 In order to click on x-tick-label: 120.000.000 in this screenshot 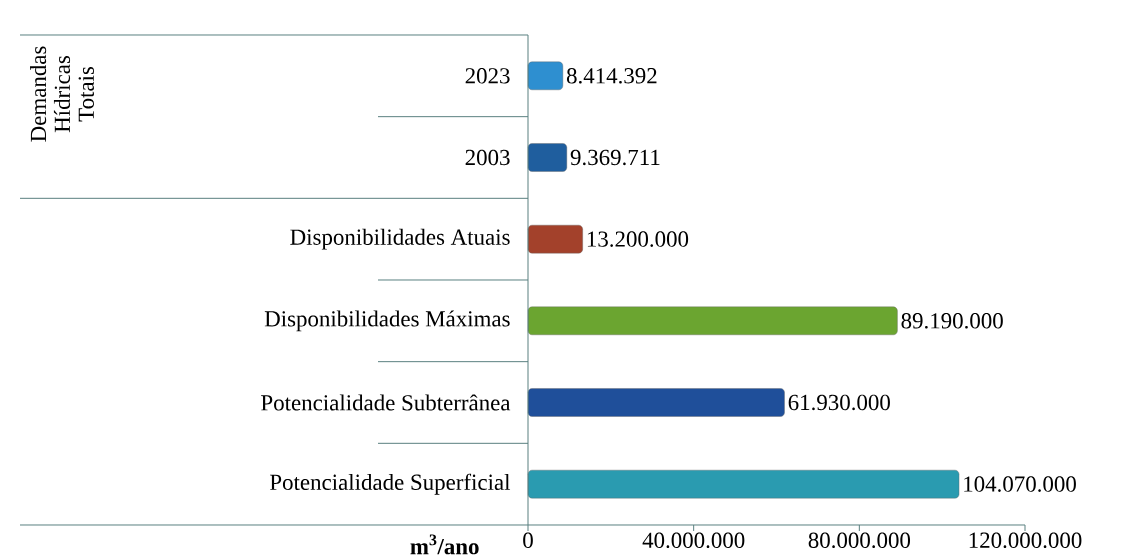, I will do `click(1025, 540)`.